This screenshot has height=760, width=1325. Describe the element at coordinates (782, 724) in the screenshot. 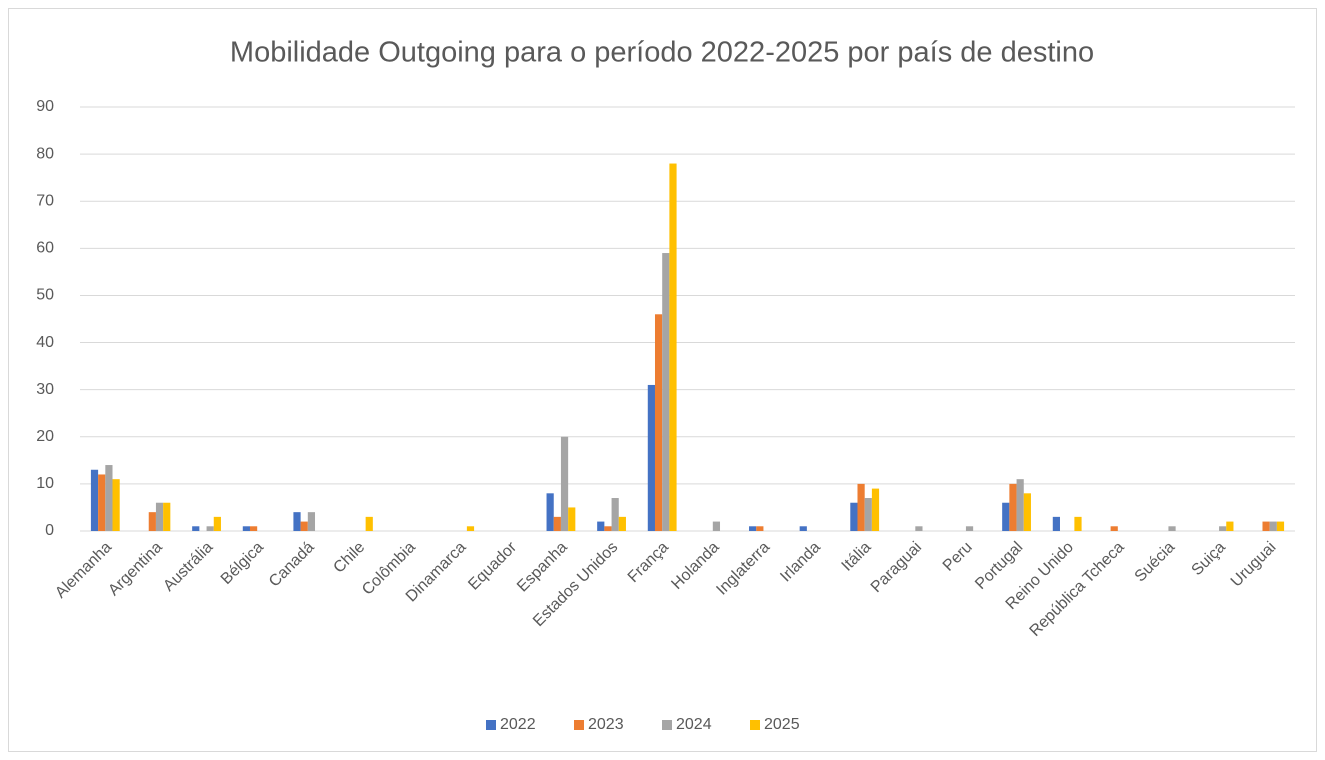

I see `legend-label: 2025` at that location.